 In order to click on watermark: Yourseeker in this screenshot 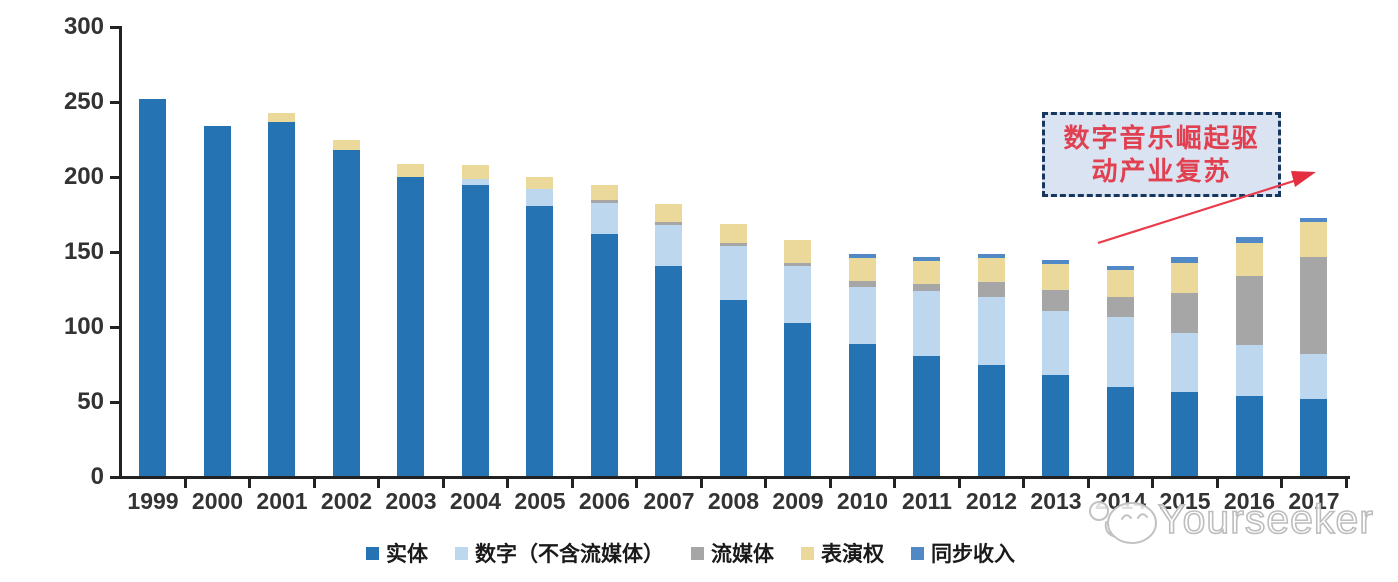, I will do `click(1242, 521)`.